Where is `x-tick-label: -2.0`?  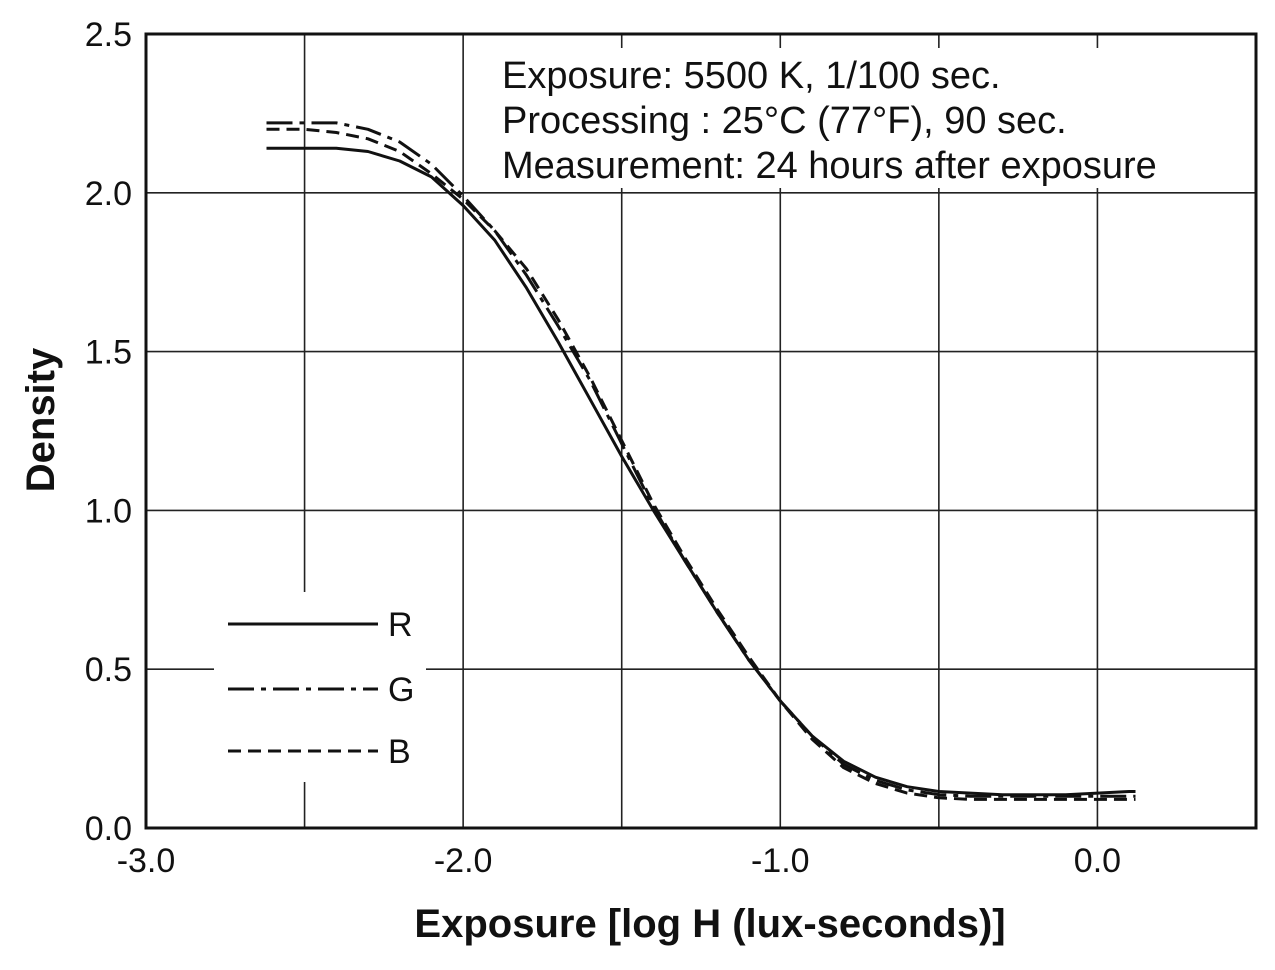
x-tick-label: -2.0 is located at coordinates (463, 861).